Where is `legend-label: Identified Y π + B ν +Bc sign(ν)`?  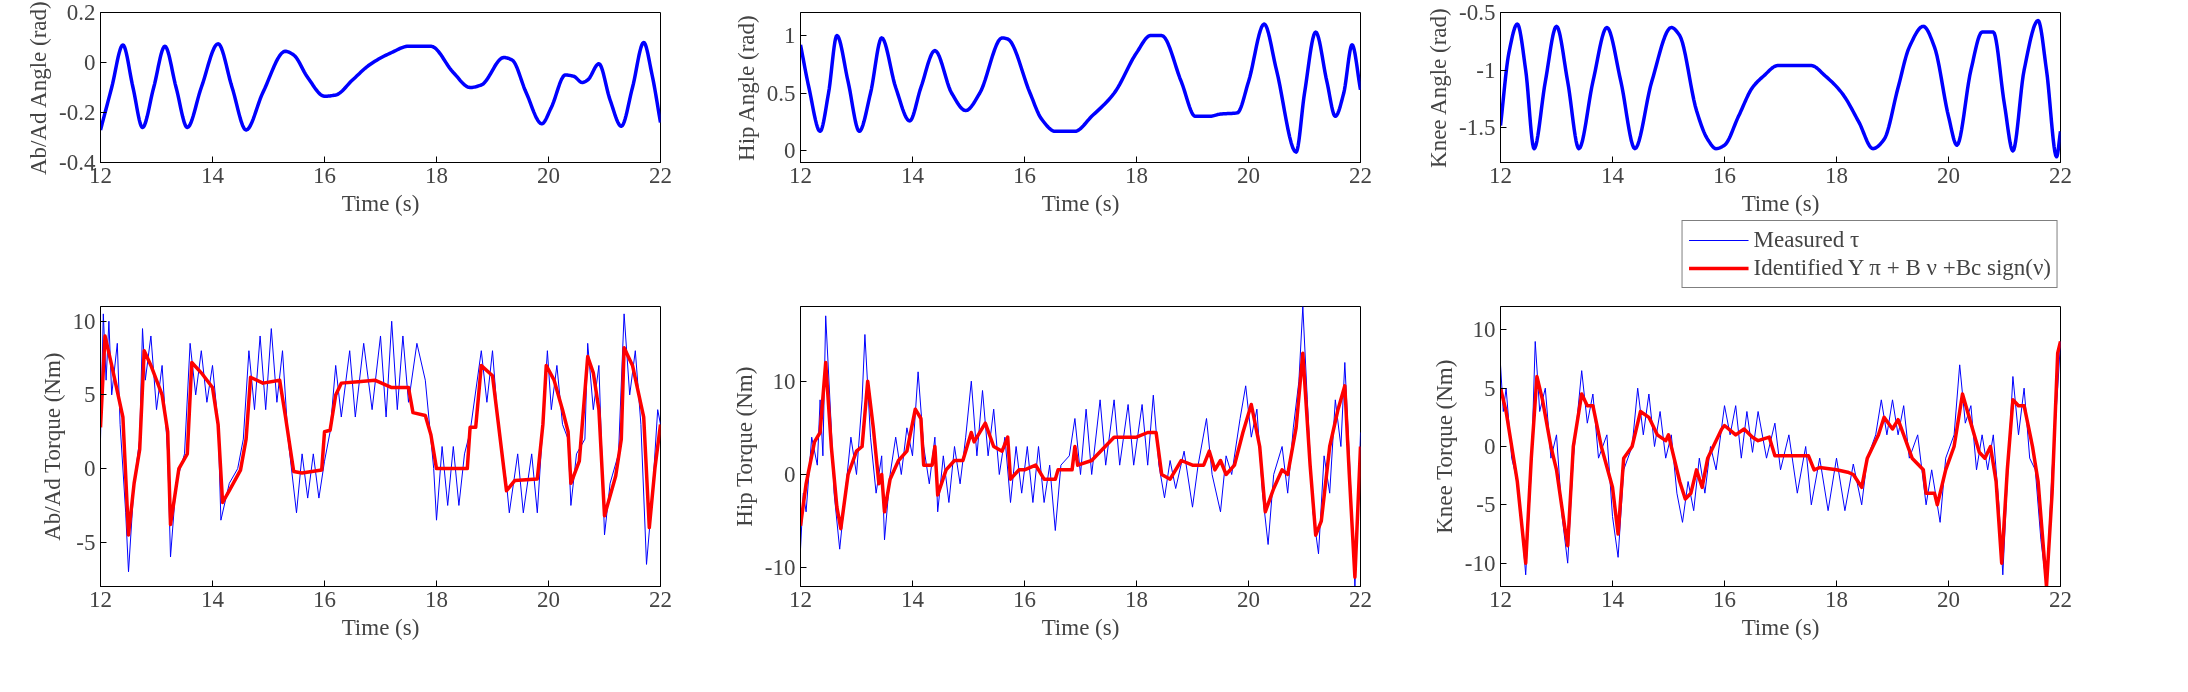
legend-label: Identified Y π + B ν +Bc sign(ν) is located at coordinates (1902, 268).